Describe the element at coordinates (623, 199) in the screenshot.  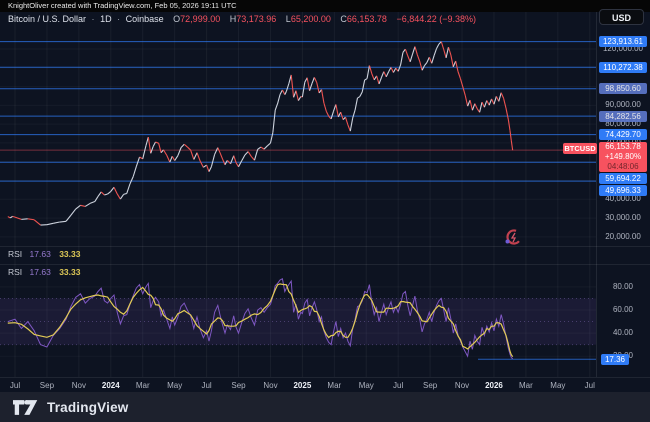
I see `price-axis-tick: 40,000.00` at that location.